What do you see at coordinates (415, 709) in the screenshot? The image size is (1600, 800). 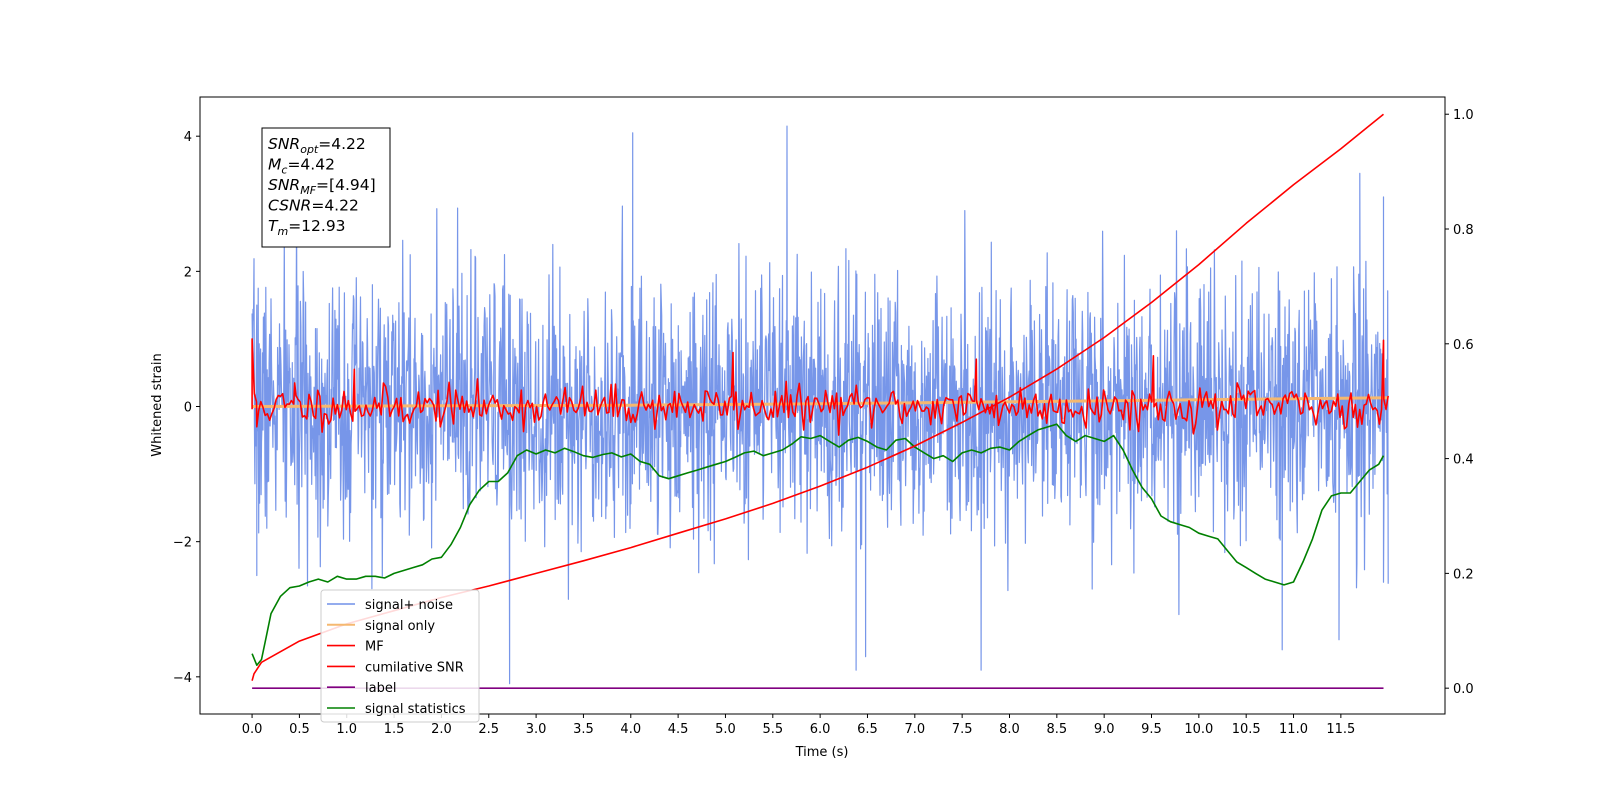 I see `legend-label: signal statistics` at bounding box center [415, 709].